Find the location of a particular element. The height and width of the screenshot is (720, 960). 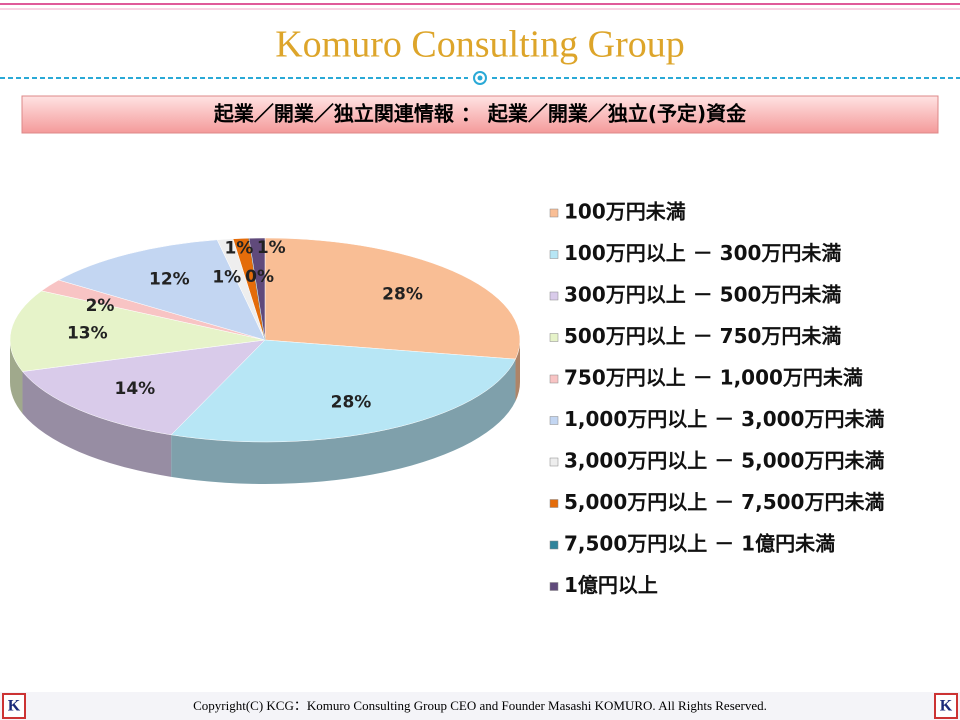

data-label: 13% is located at coordinates (87, 333).